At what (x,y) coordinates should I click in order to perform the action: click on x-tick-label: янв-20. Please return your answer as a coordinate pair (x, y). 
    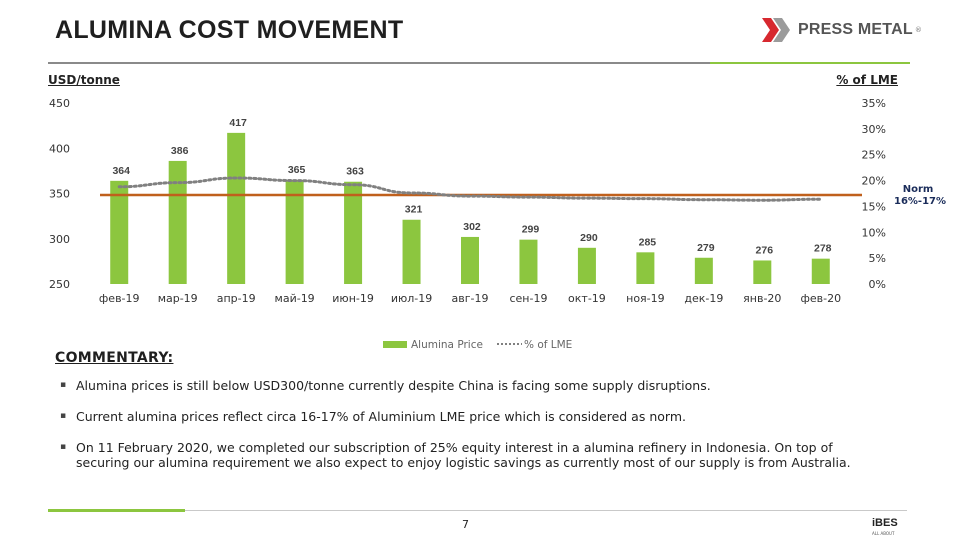
    Looking at the image, I should click on (762, 298).